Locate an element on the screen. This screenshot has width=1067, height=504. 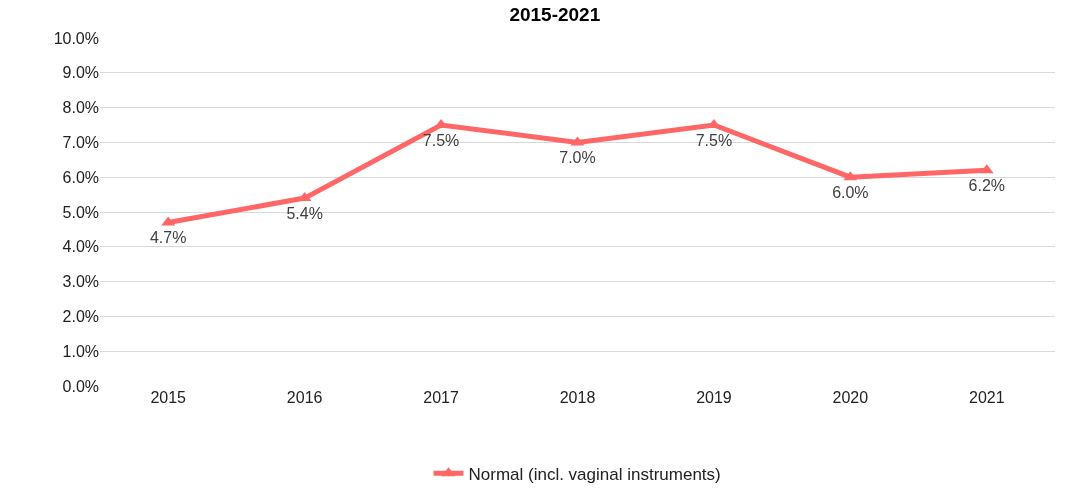
y-tick-label: 4.0% is located at coordinates (80, 247).